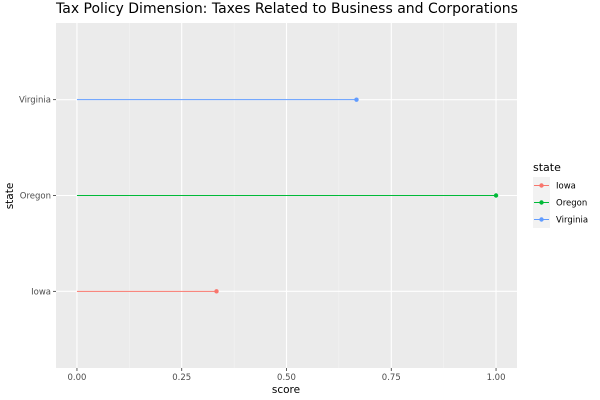 The width and height of the screenshot is (600, 400). What do you see at coordinates (496, 378) in the screenshot?
I see `x-tick-label: 1.00` at bounding box center [496, 378].